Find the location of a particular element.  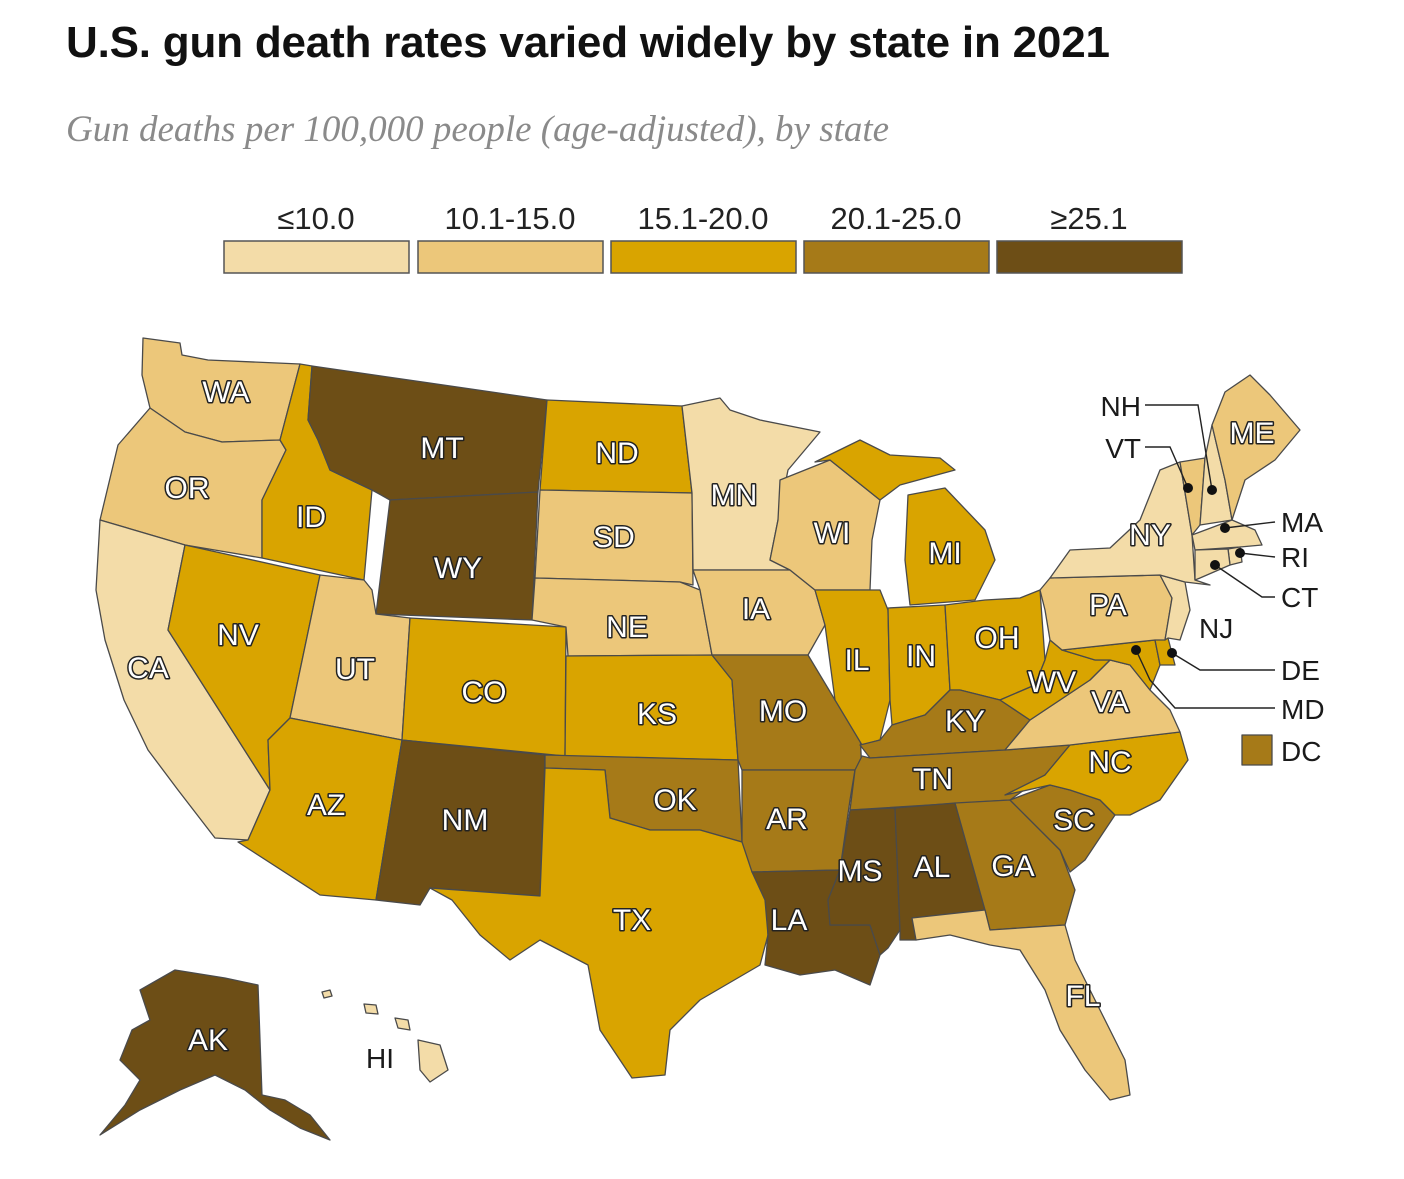

state-sd is located at coordinates (614, 537).